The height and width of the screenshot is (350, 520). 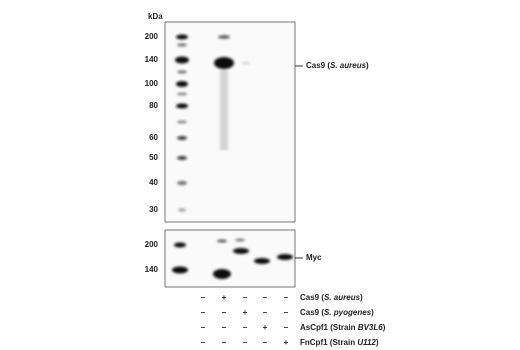 What do you see at coordinates (348, 312) in the screenshot?
I see `label-part: S. pyogenes` at bounding box center [348, 312].